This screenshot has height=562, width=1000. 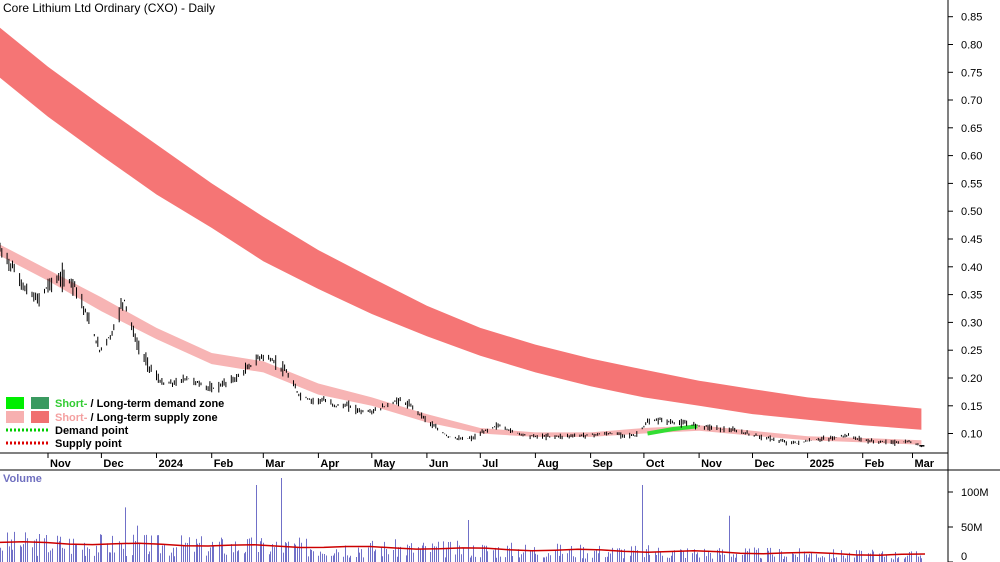 I want to click on legend-swatch-long-supply, so click(x=40, y=417).